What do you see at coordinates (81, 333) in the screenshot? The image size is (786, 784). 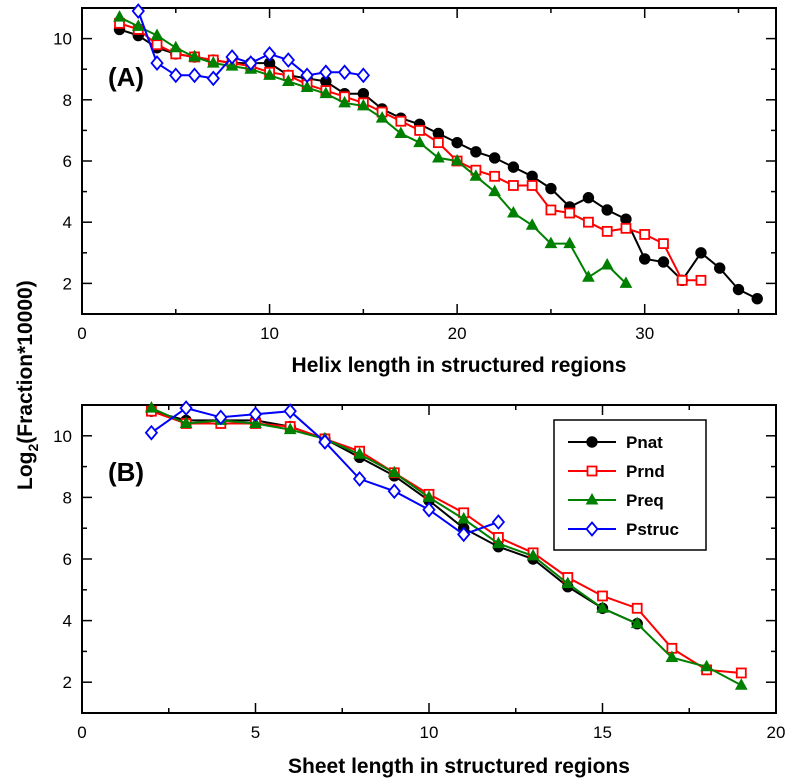 I see `panel-a-x-tick-label: 0` at bounding box center [81, 333].